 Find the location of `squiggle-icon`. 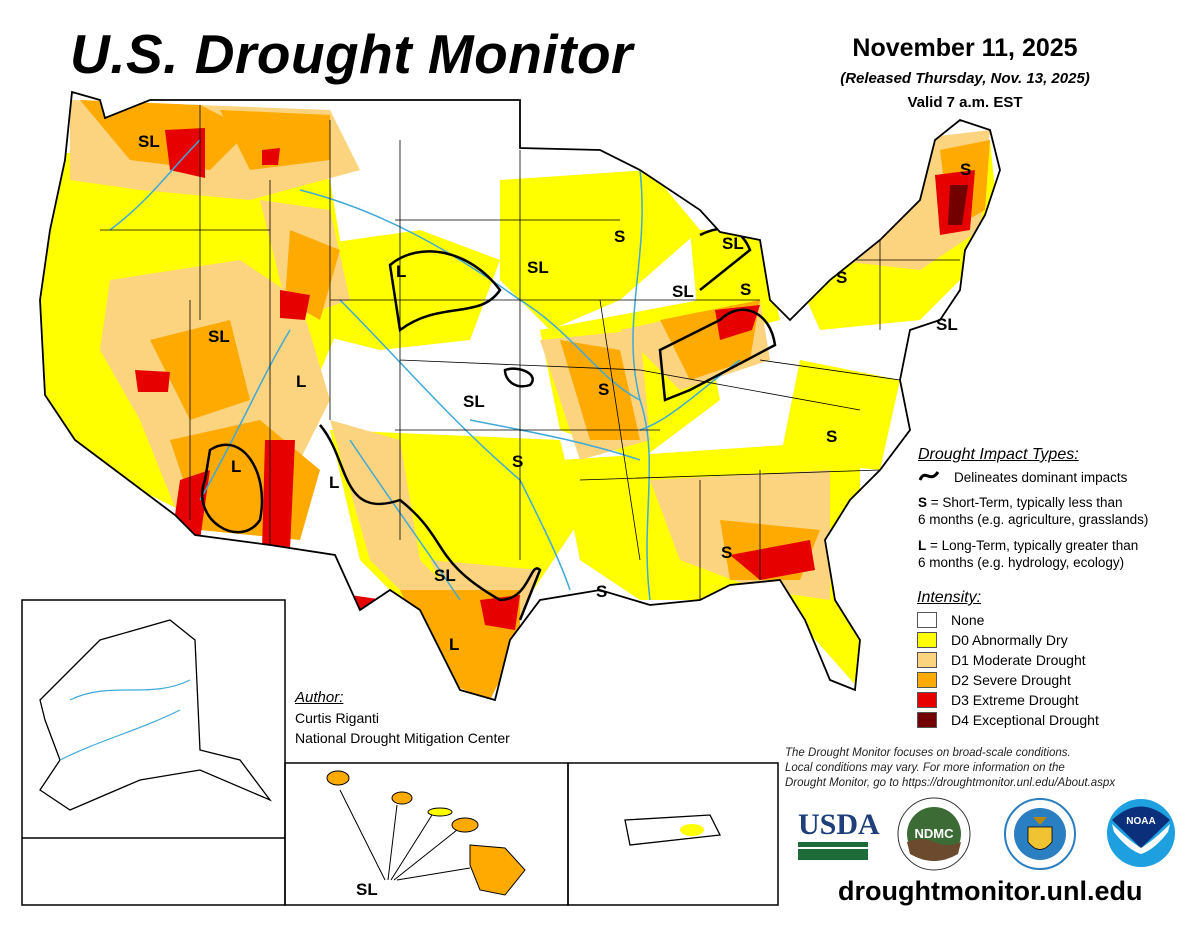

squiggle-icon is located at coordinates (929, 476).